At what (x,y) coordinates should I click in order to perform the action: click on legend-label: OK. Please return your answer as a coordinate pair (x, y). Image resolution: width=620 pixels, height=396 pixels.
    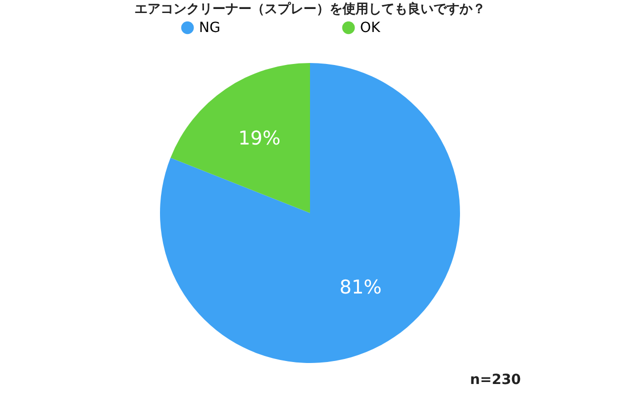
    Looking at the image, I should click on (371, 28).